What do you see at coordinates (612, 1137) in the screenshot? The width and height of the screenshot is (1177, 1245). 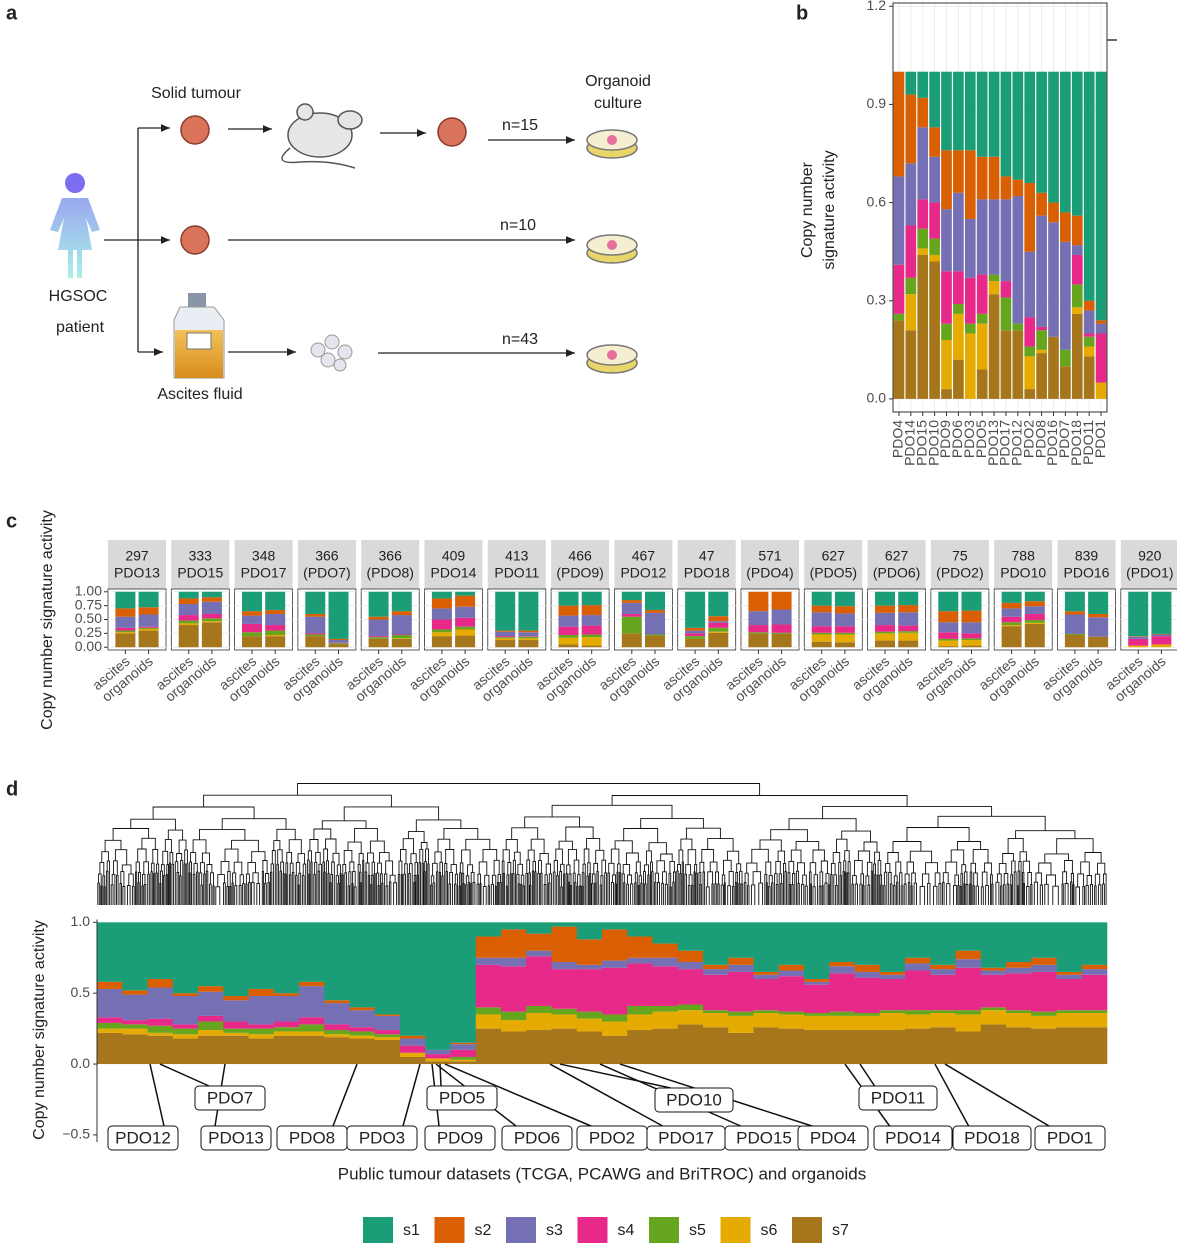 I see `annotation-label: PDO2` at bounding box center [612, 1137].